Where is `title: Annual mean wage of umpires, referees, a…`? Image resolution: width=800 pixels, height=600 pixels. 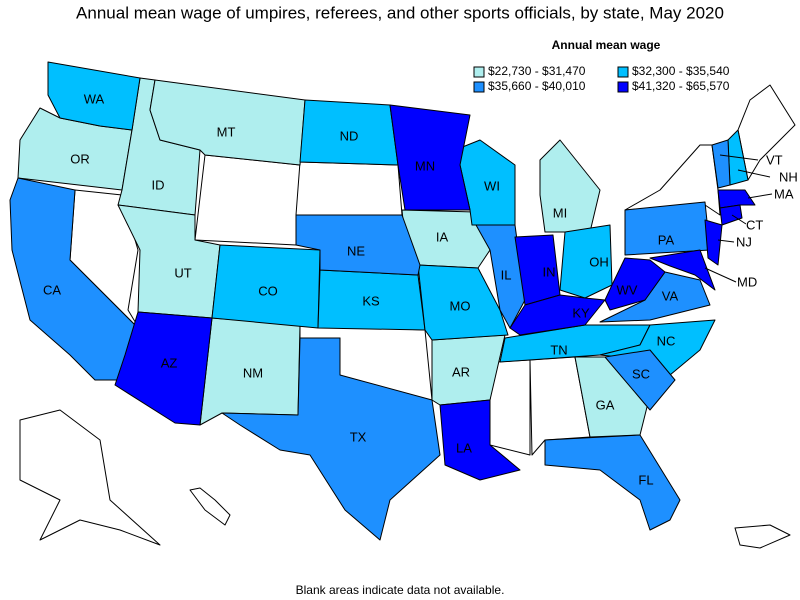
title: Annual mean wage of umpires, referees, a… is located at coordinates (400, 12).